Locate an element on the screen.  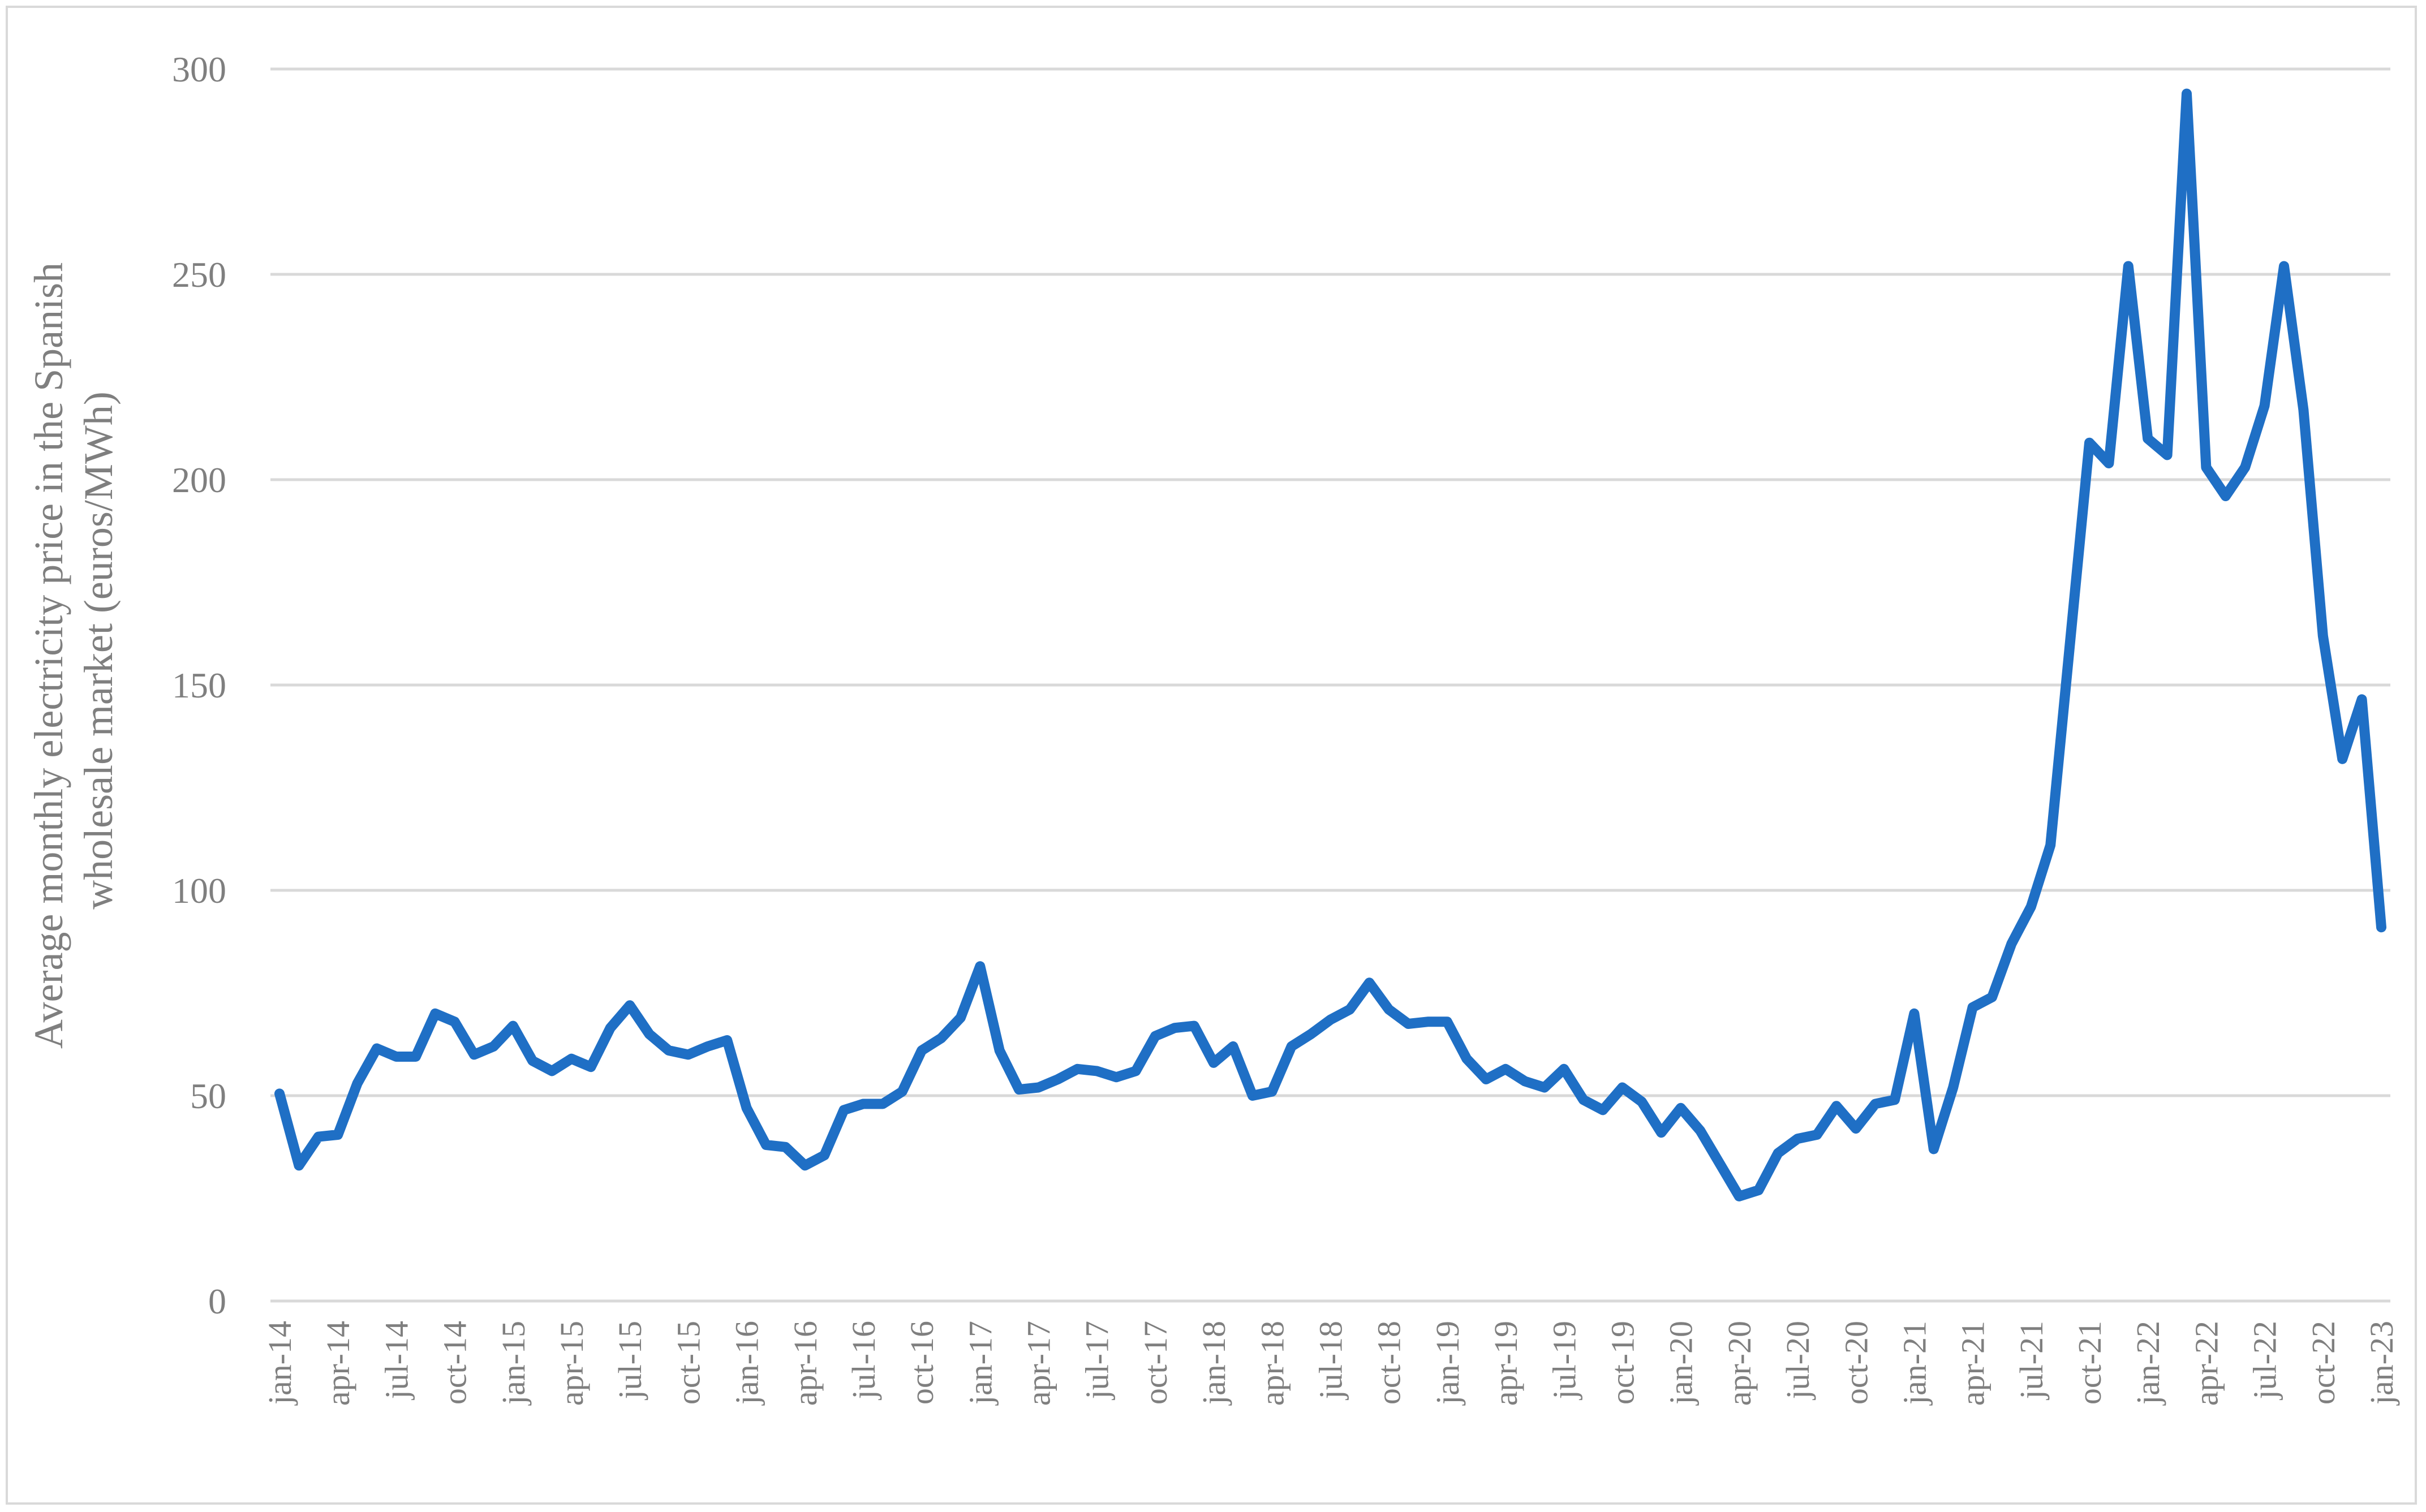
y-tick-label: 0 is located at coordinates (217, 1301).